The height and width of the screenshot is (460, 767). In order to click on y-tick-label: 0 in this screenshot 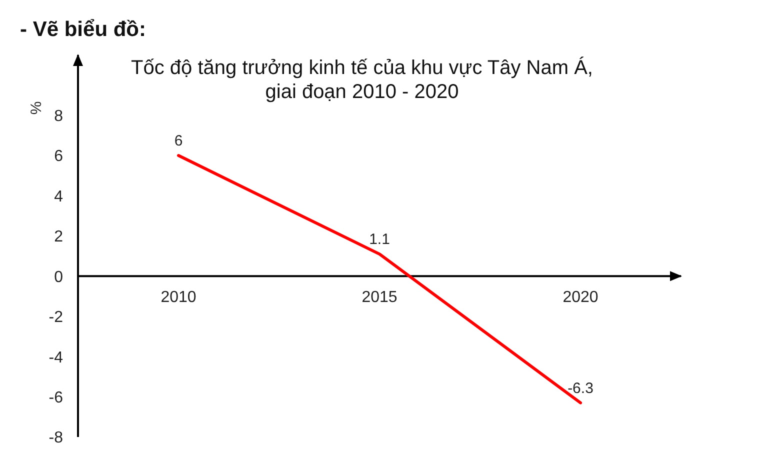, I will do `click(59, 277)`.